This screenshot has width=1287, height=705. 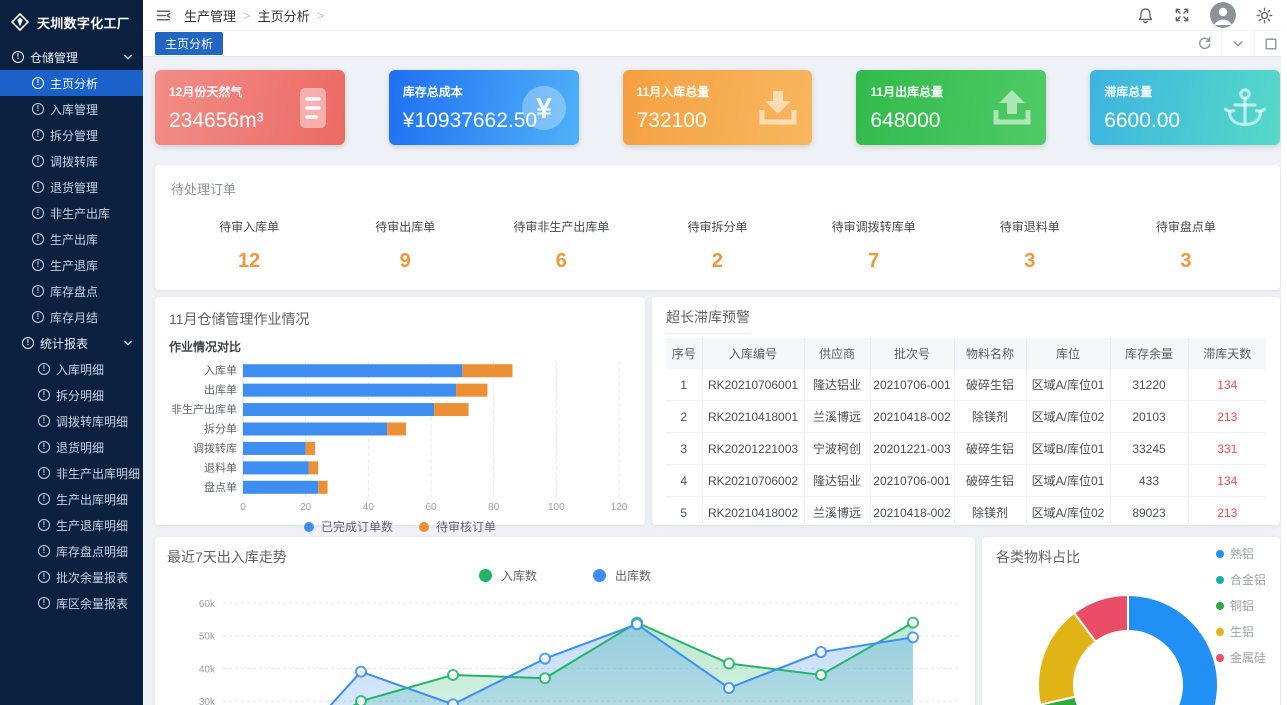 I want to click on pending-item-count: 6, so click(x=561, y=261).